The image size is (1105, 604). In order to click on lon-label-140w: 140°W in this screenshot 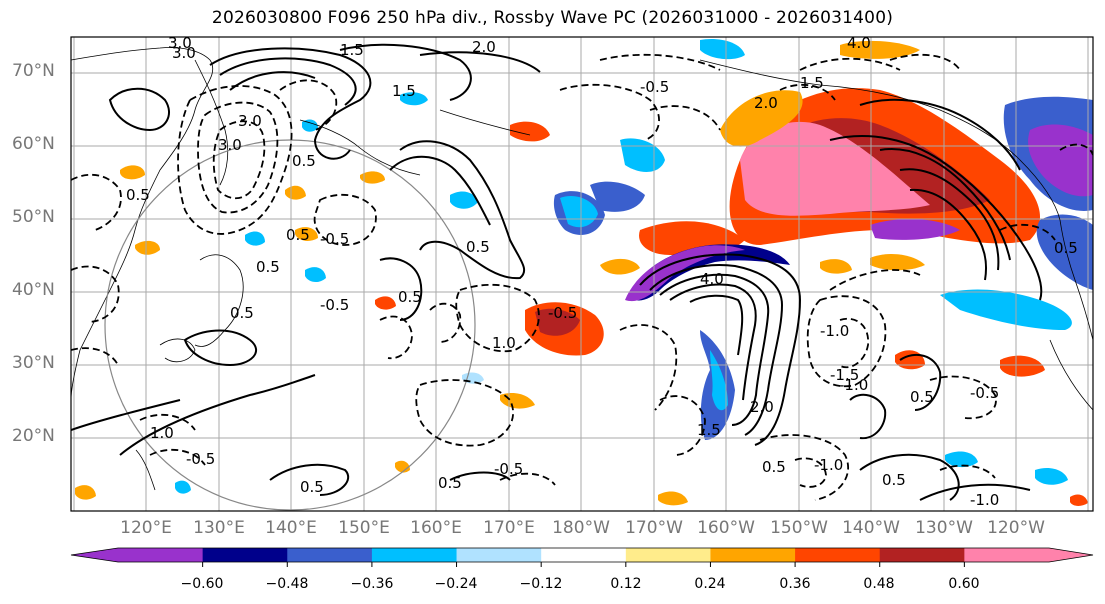, I will do `click(871, 528)`.